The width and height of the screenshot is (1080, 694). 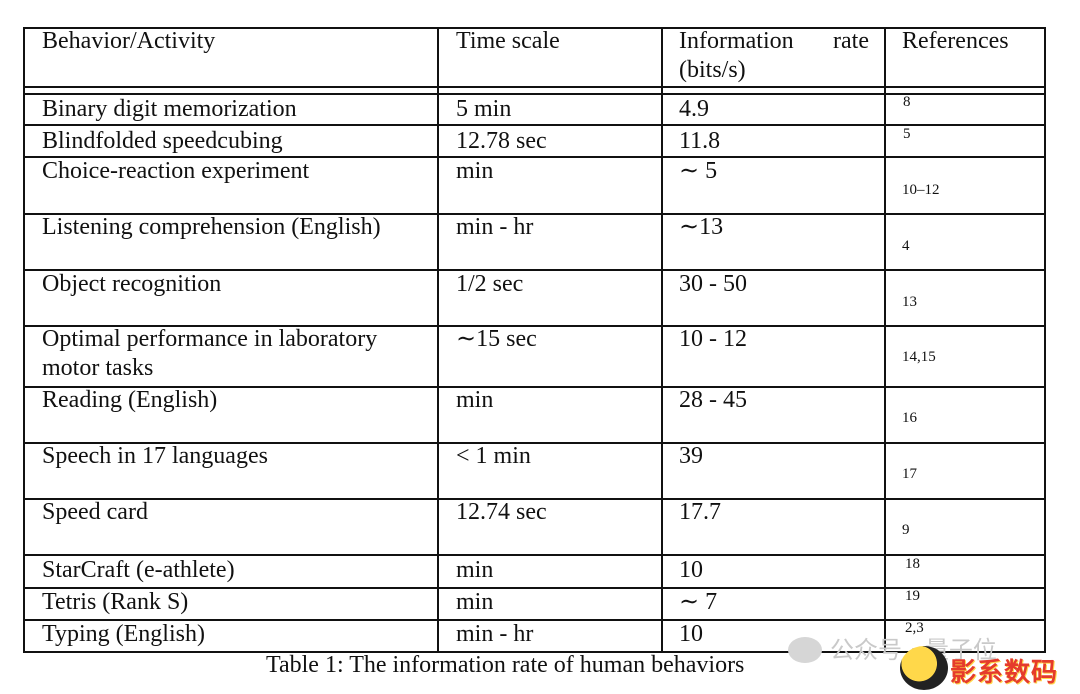 I want to click on table-cell-reference: 18, so click(x=912, y=564).